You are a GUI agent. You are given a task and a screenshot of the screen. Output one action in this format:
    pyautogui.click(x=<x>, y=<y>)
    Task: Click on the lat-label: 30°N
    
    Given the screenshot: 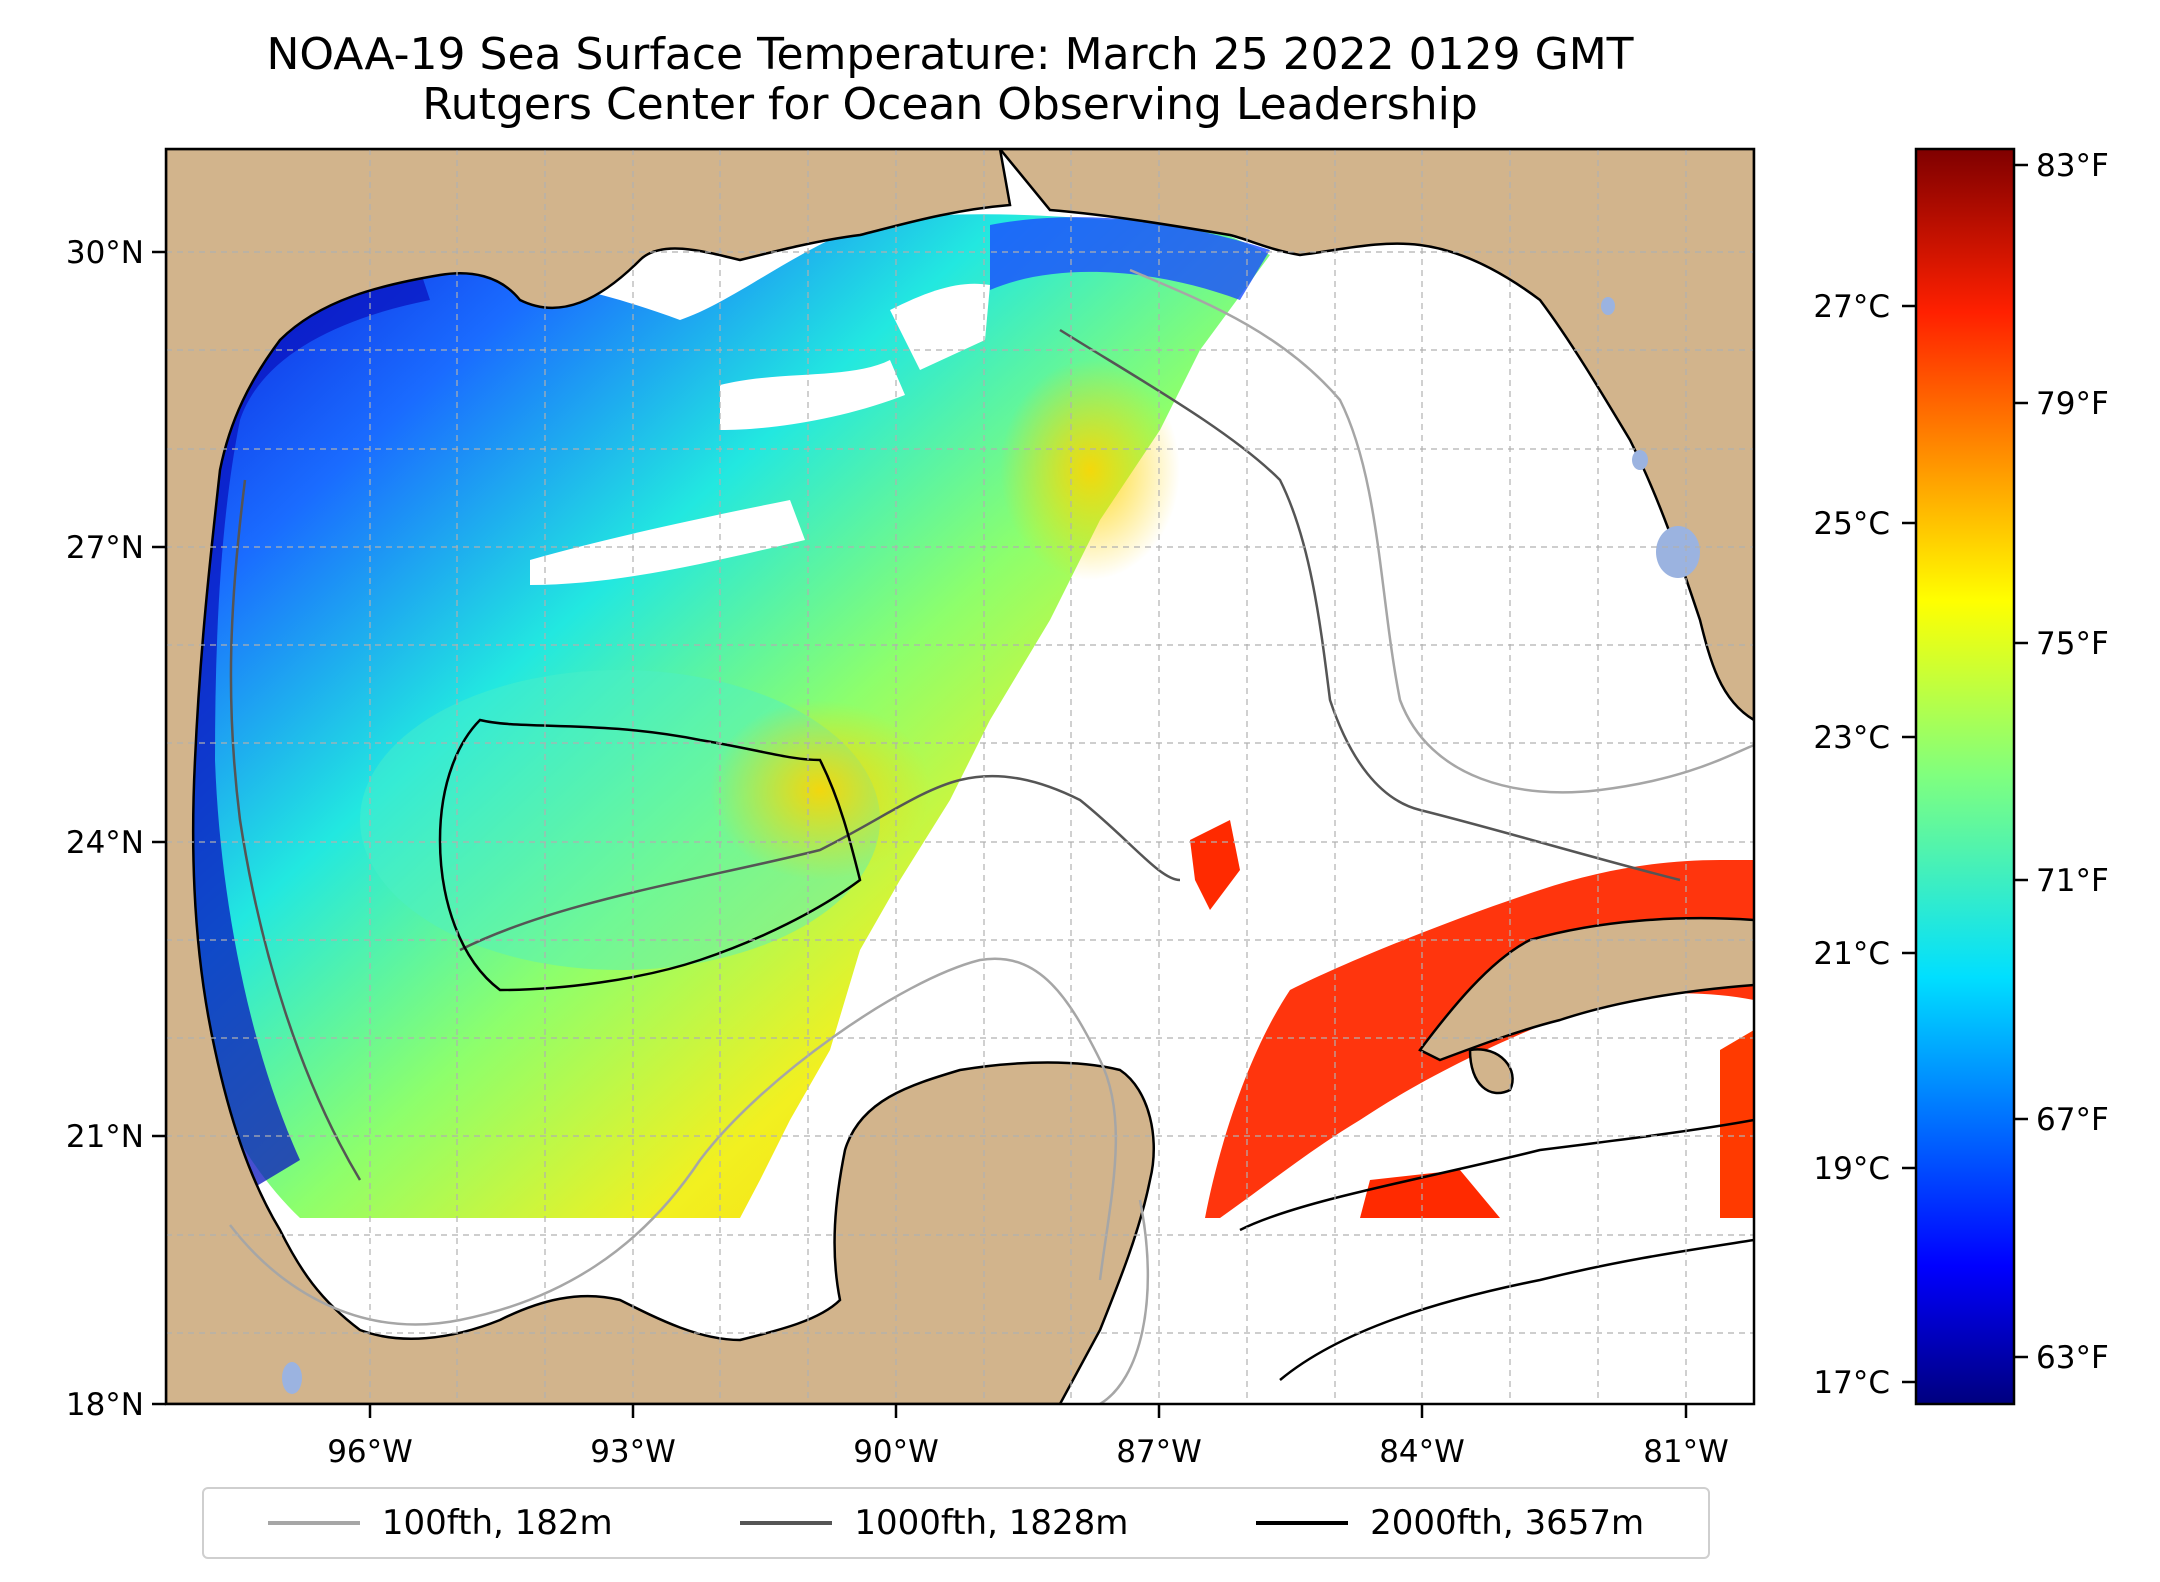 What is the action you would take?
    pyautogui.click(x=105, y=253)
    